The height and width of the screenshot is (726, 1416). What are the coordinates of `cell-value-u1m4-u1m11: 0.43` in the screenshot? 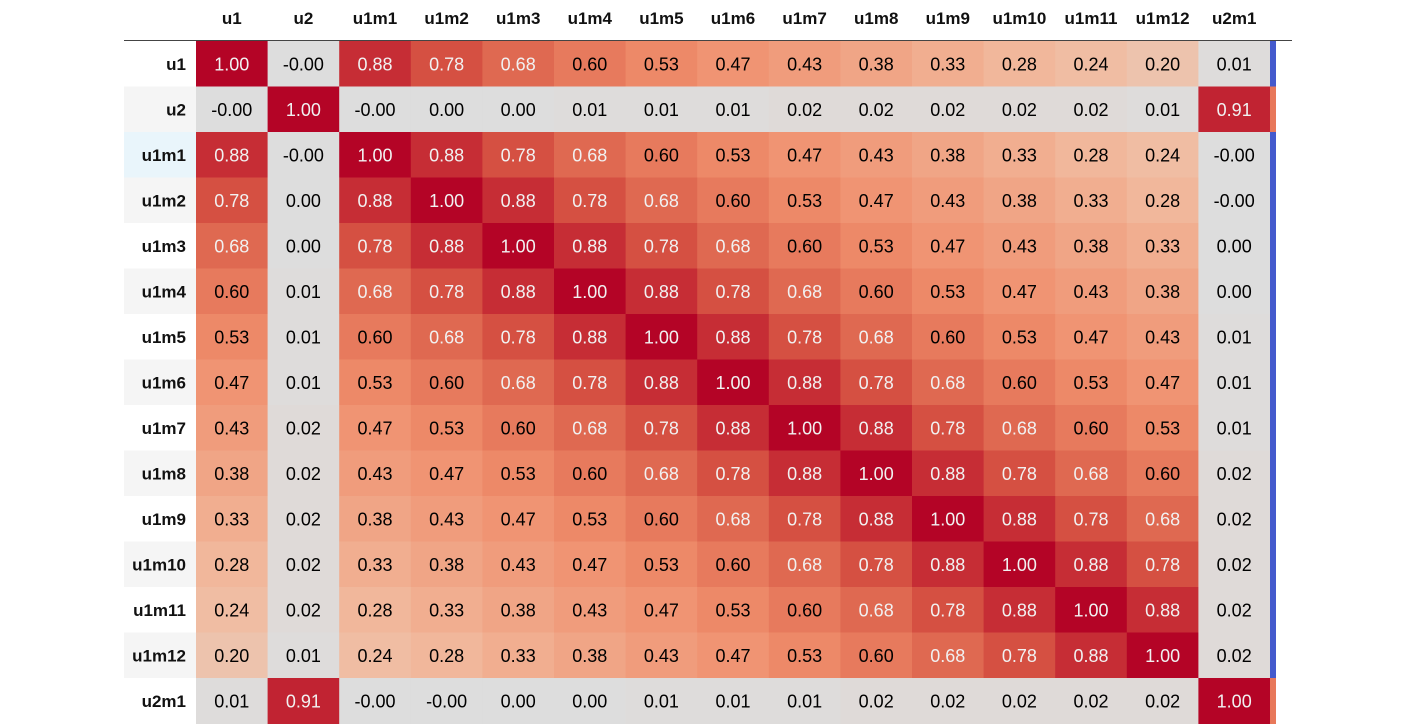 It's located at (1090, 292).